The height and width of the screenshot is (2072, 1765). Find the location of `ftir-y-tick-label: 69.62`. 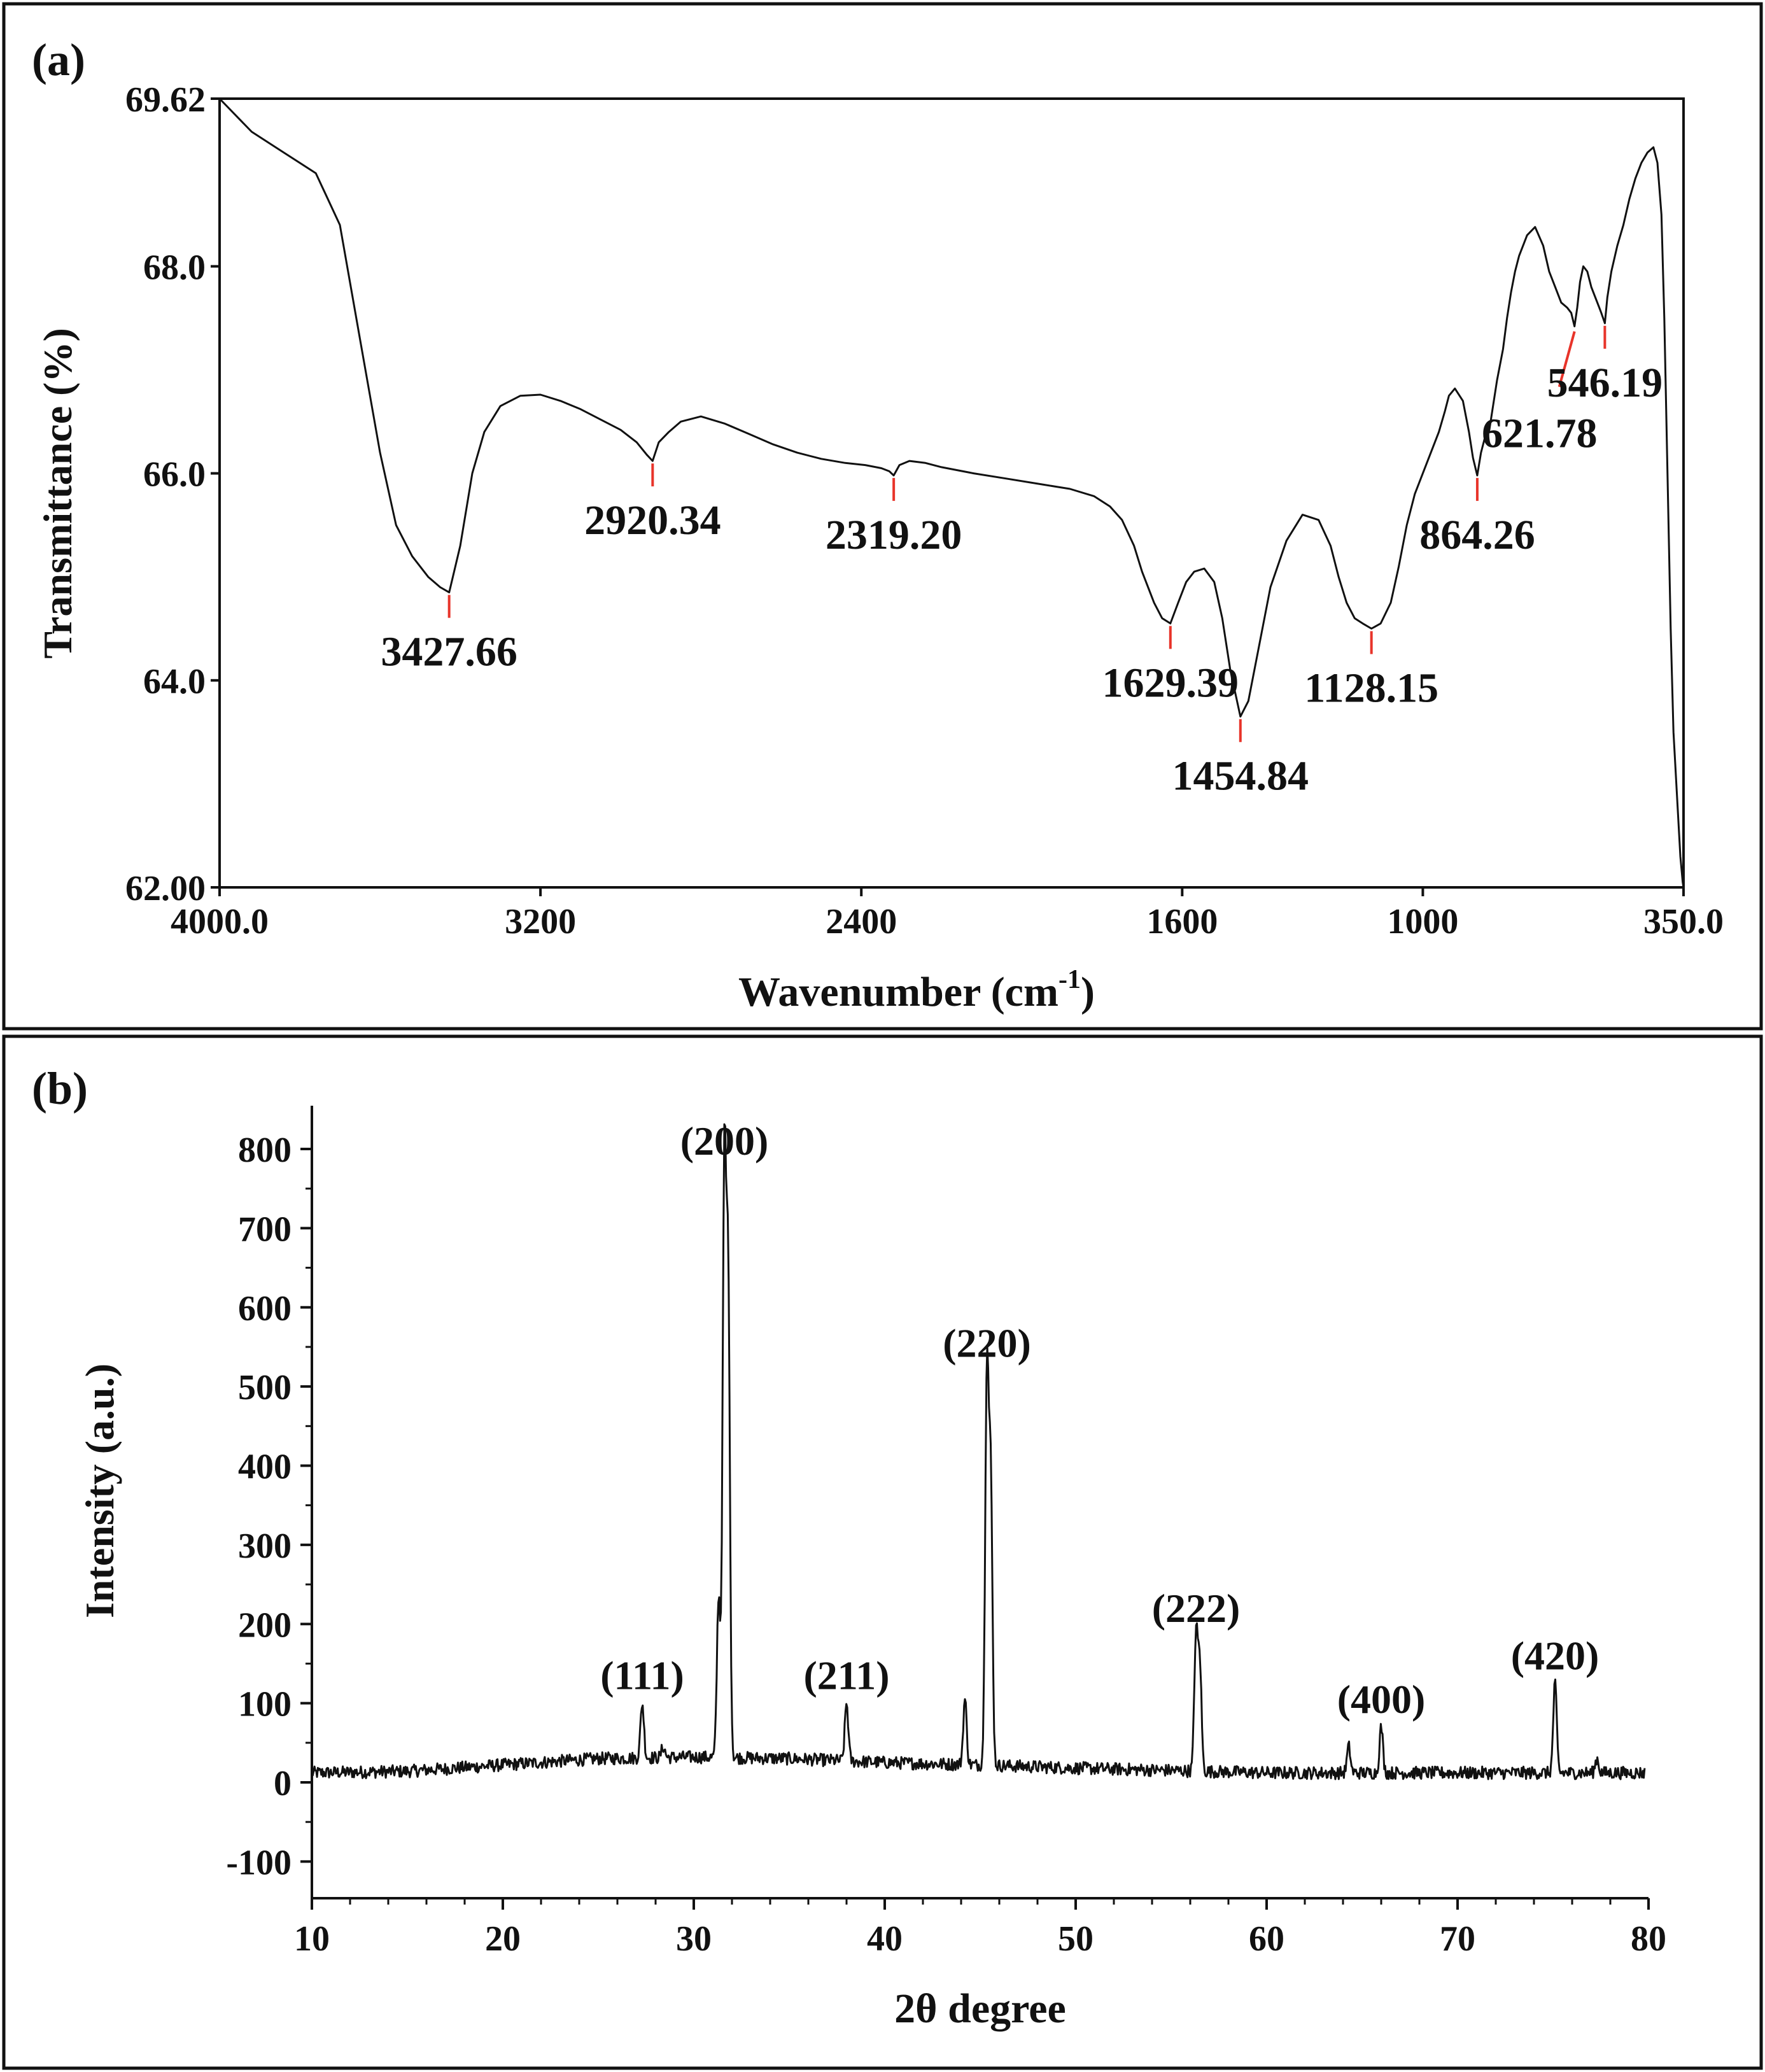

ftir-y-tick-label: 69.62 is located at coordinates (165, 100).